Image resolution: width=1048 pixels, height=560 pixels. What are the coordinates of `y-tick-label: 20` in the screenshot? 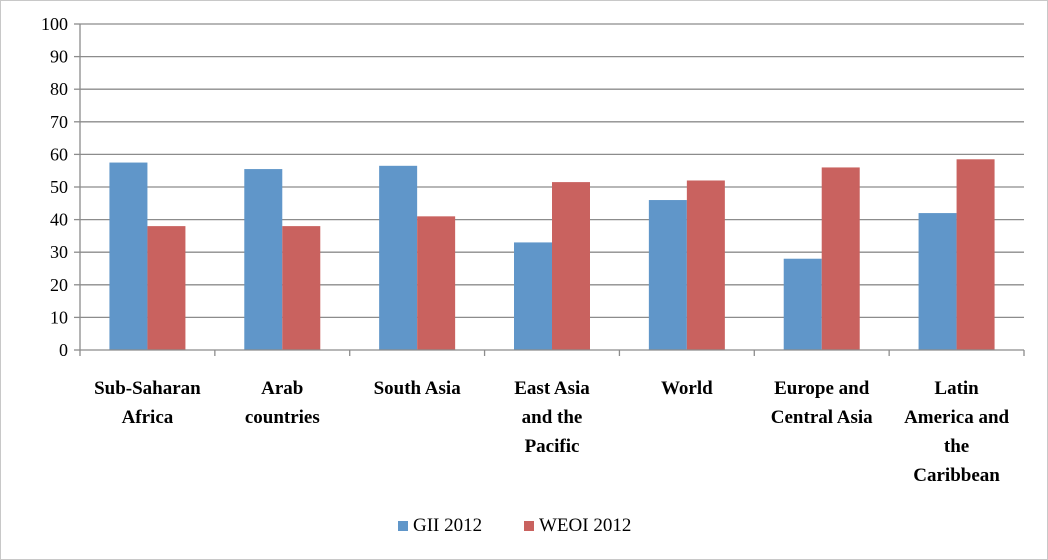 It's located at (59, 285).